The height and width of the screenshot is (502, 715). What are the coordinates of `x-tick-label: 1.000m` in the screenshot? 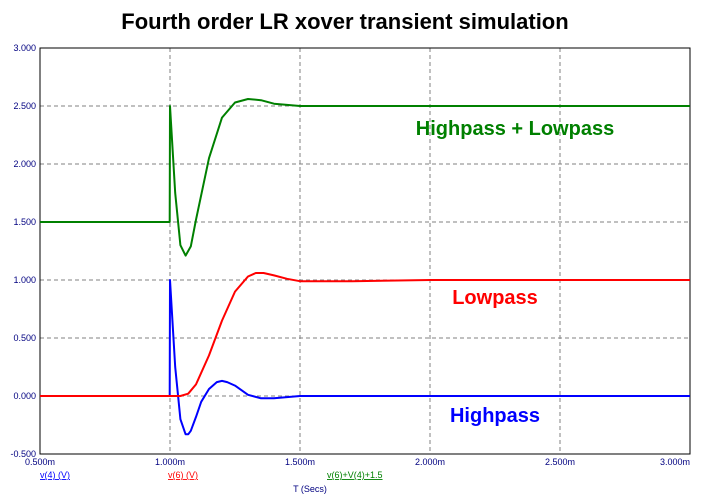 It's located at (170, 462).